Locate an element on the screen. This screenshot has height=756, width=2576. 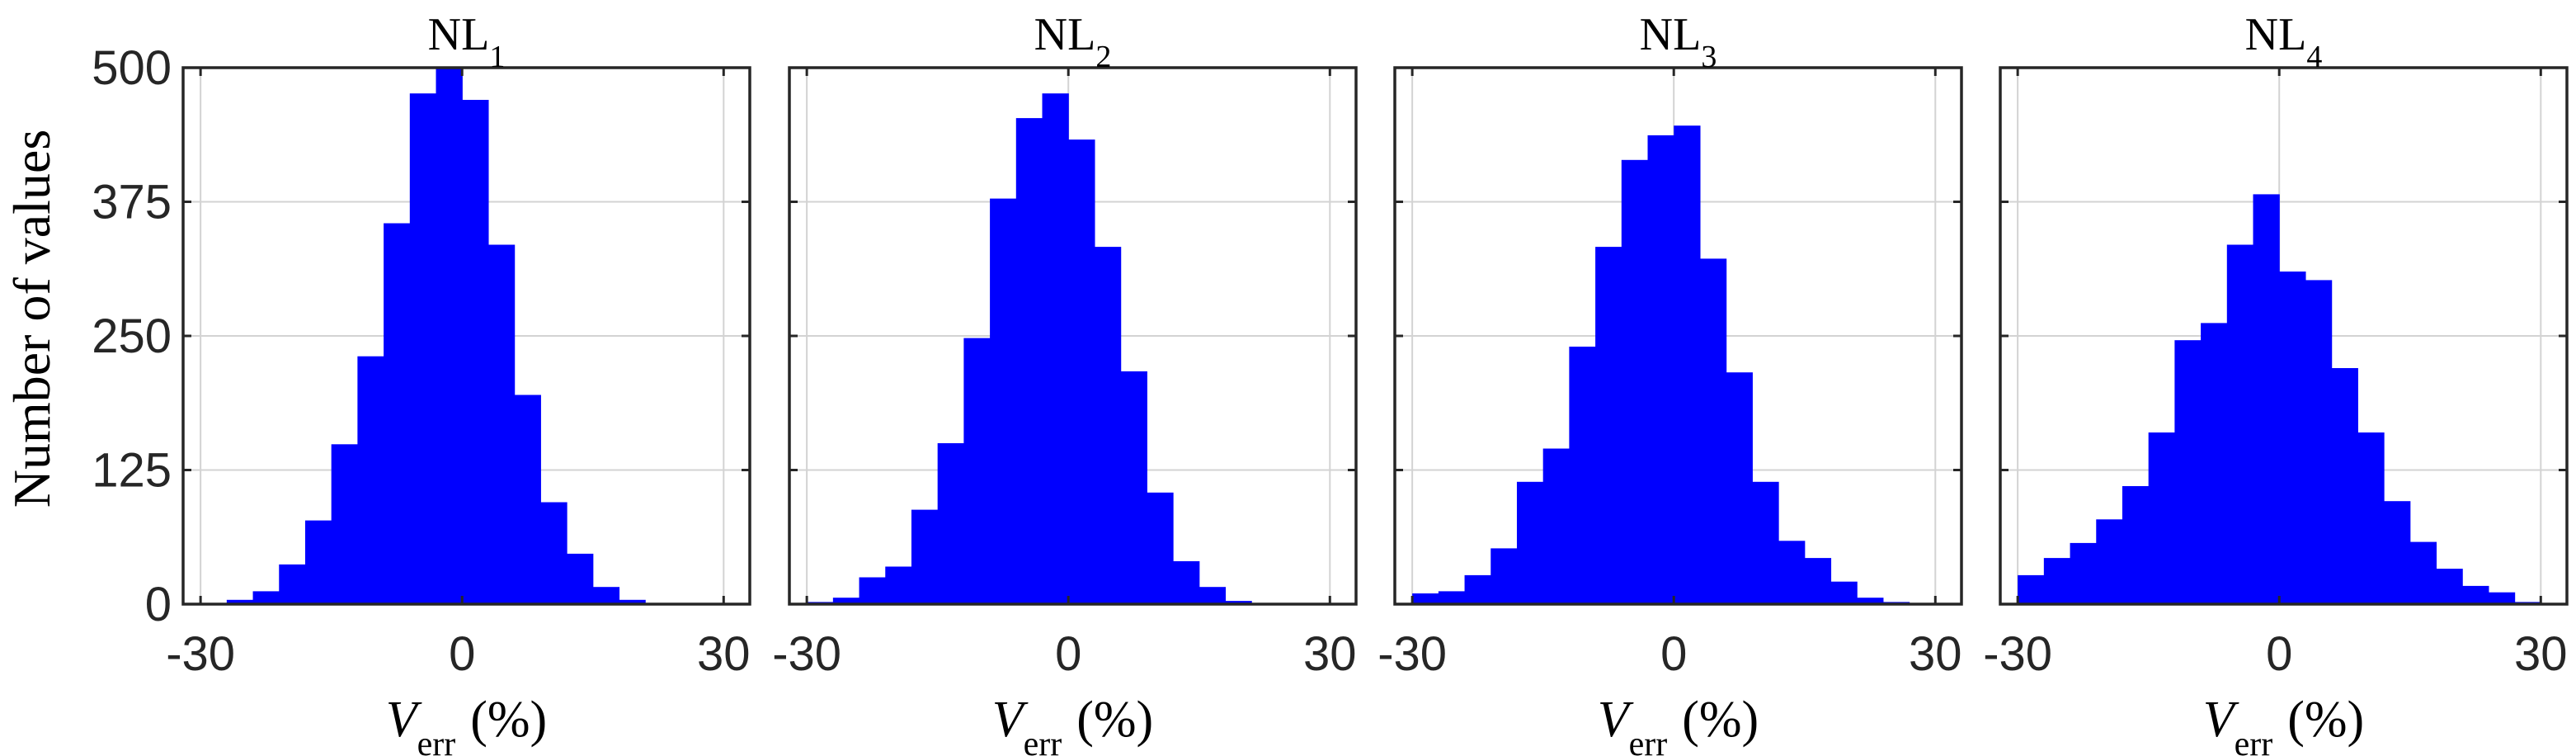
y-axis-label: Number of values is located at coordinates (31, 319).